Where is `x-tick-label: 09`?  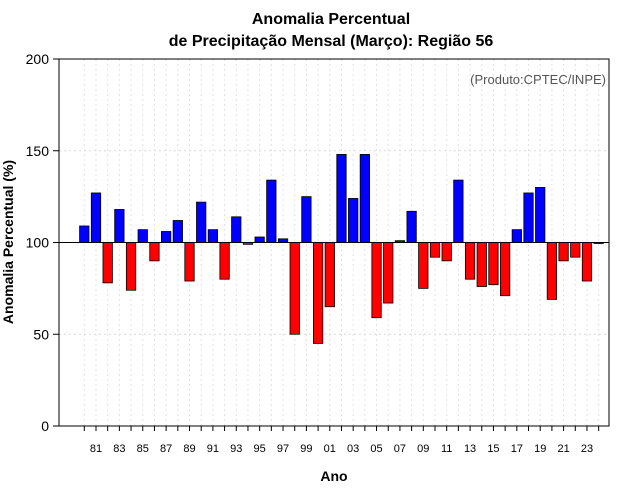
x-tick-label: 09 is located at coordinates (423, 449).